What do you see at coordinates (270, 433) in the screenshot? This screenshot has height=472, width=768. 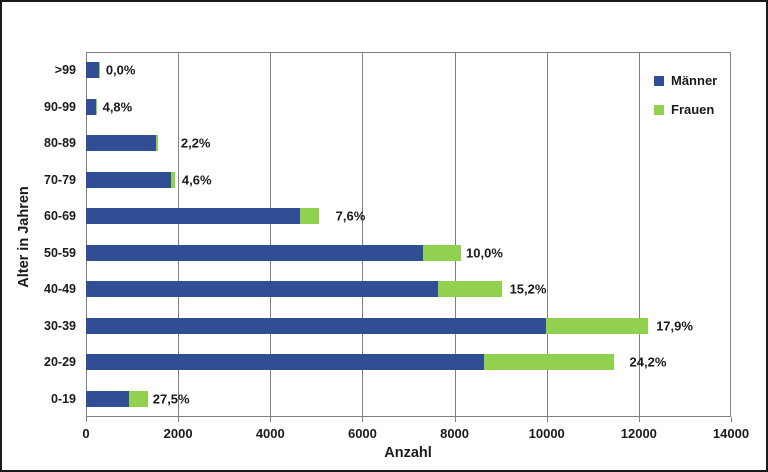 I see `x-tick-label: 4000` at bounding box center [270, 433].